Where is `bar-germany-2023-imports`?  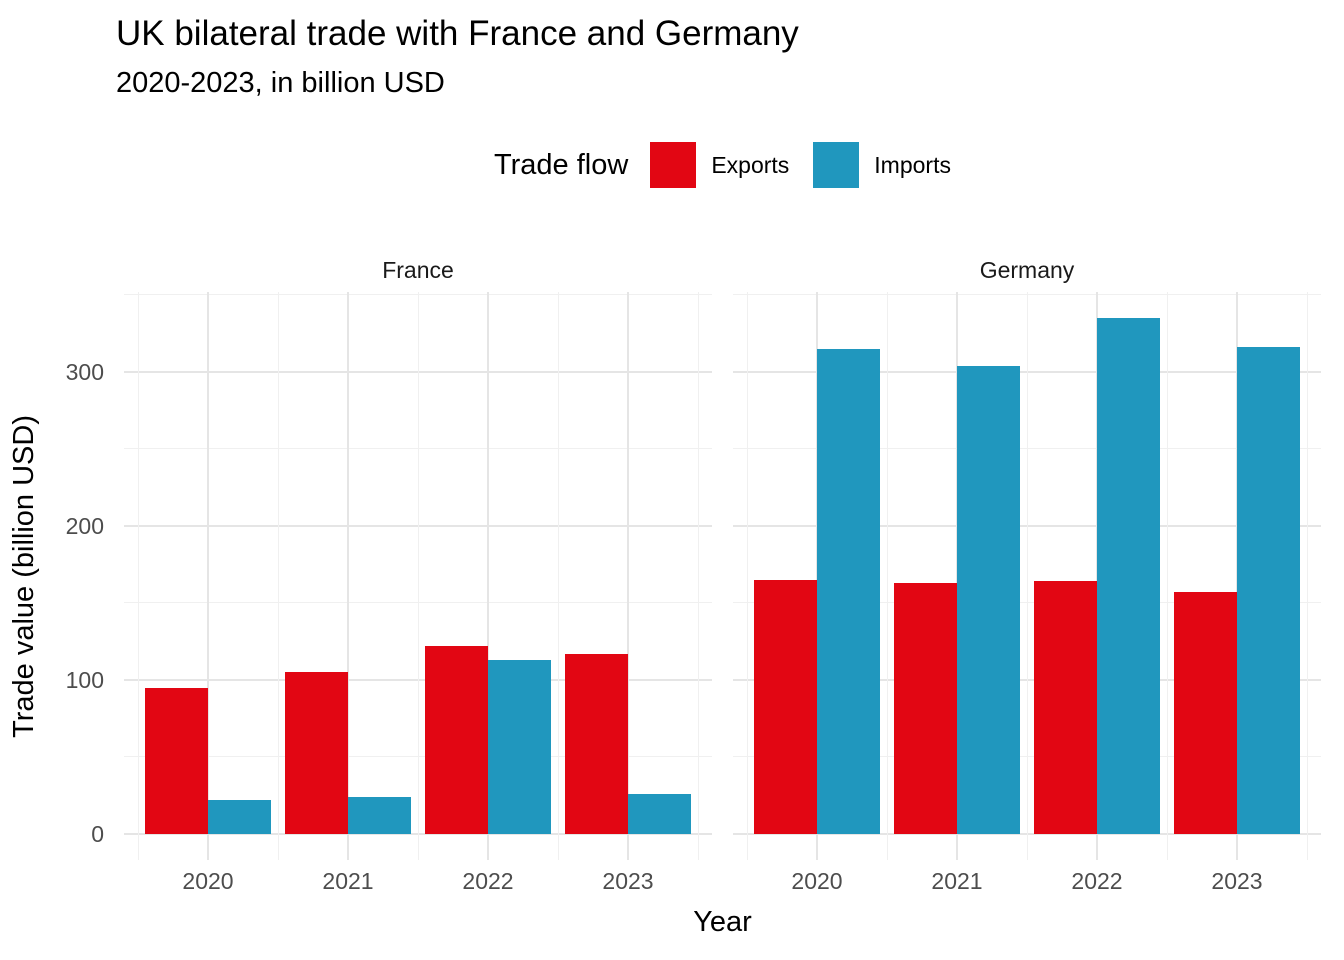 bar-germany-2023-imports is located at coordinates (1268, 591).